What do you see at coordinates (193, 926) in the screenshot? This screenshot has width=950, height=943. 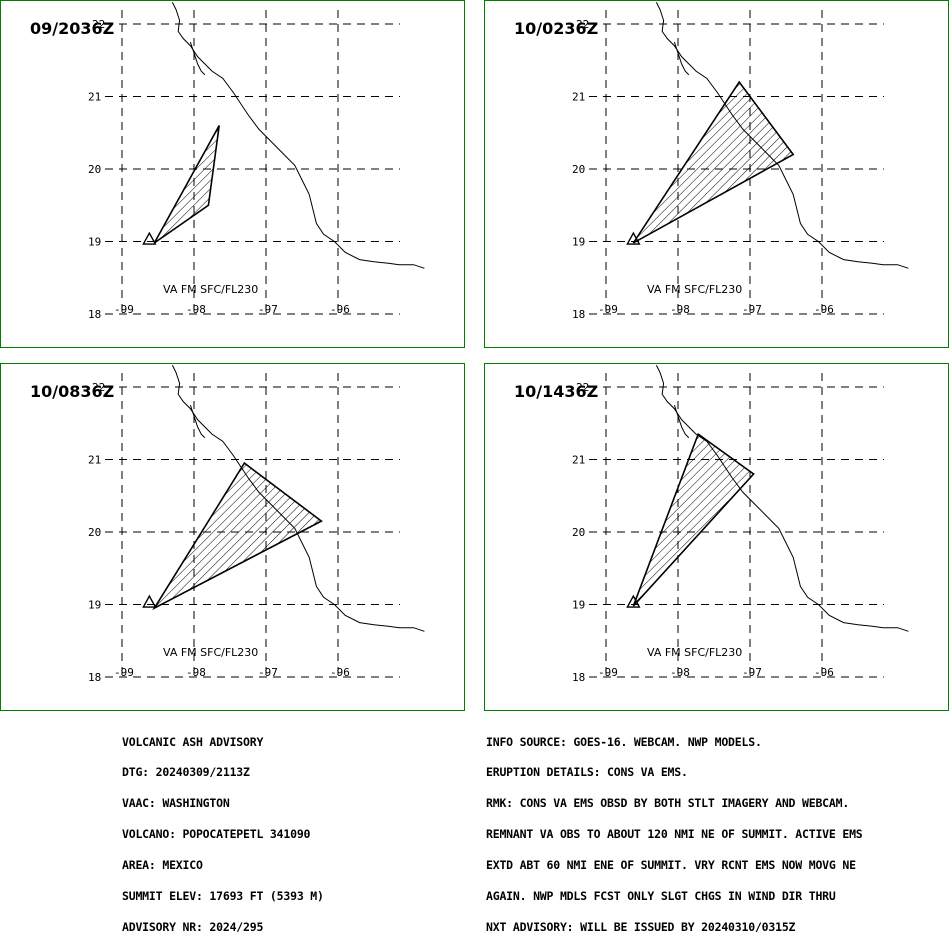 I see `advisory-line: ADVISORY NR: 2024/295` at bounding box center [193, 926].